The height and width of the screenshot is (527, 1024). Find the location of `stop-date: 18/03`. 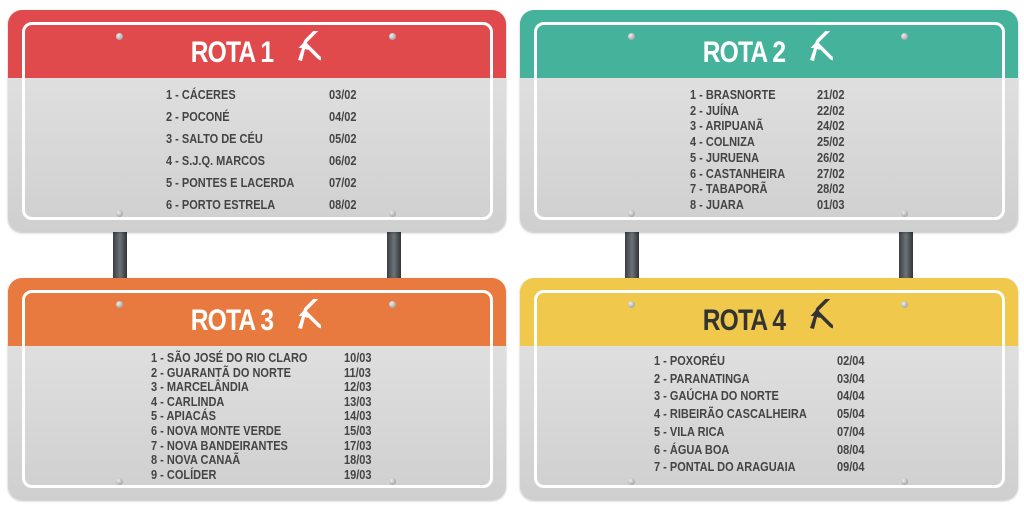

stop-date: 18/03 is located at coordinates (357, 460).